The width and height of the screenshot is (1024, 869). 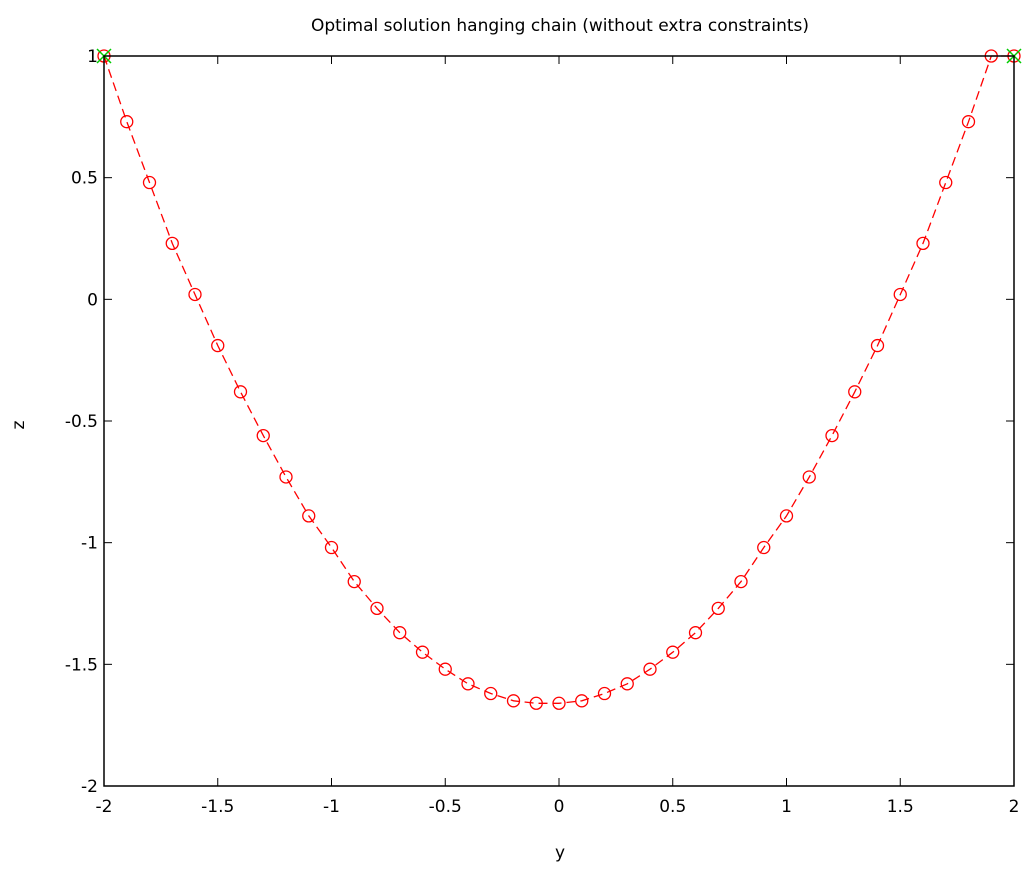 I want to click on x-tick-label: -1, so click(x=331, y=807).